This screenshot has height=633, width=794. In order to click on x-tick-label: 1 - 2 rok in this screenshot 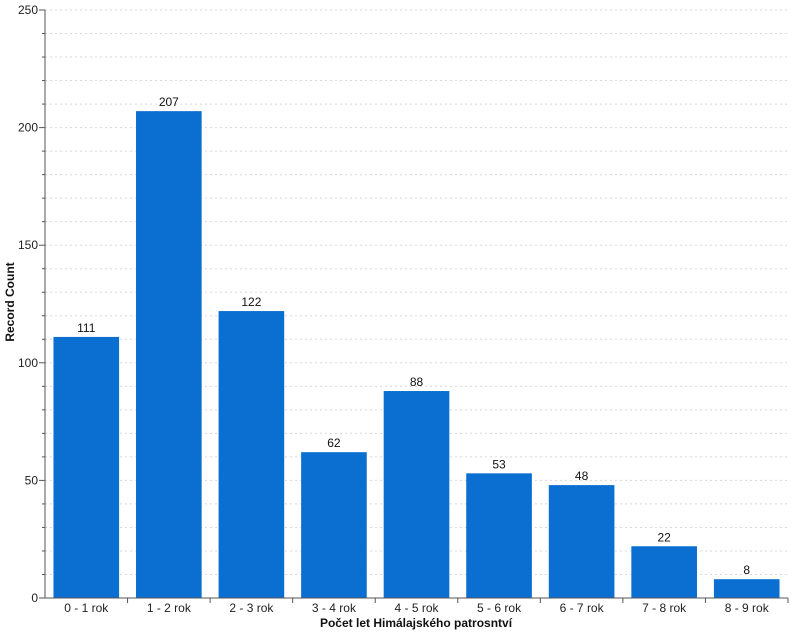, I will do `click(169, 608)`.